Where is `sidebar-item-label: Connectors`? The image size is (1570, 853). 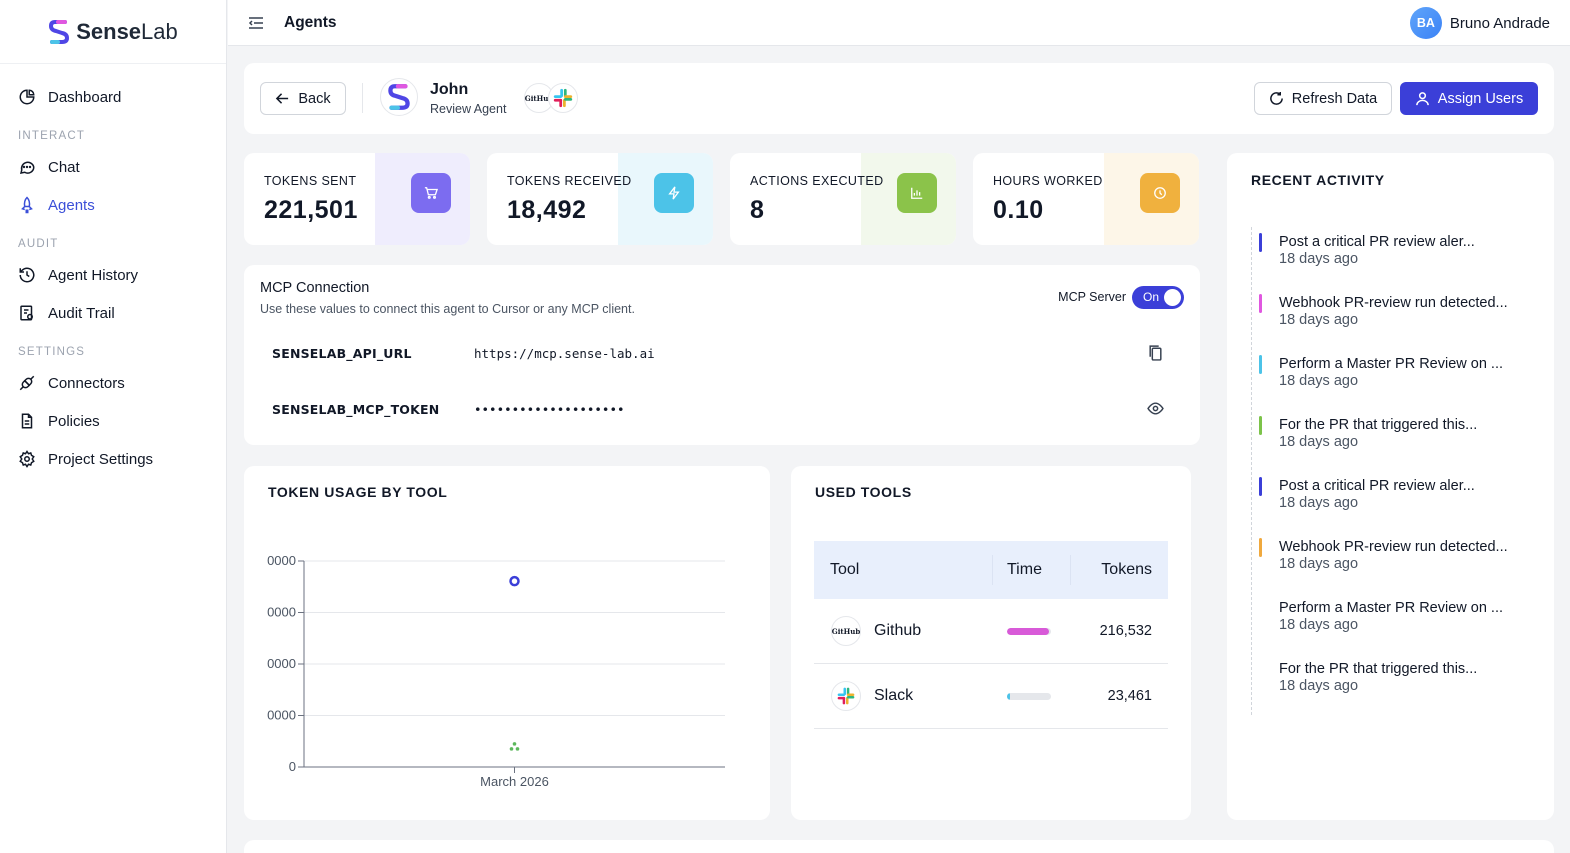
sidebar-item-label: Connectors is located at coordinates (86, 383).